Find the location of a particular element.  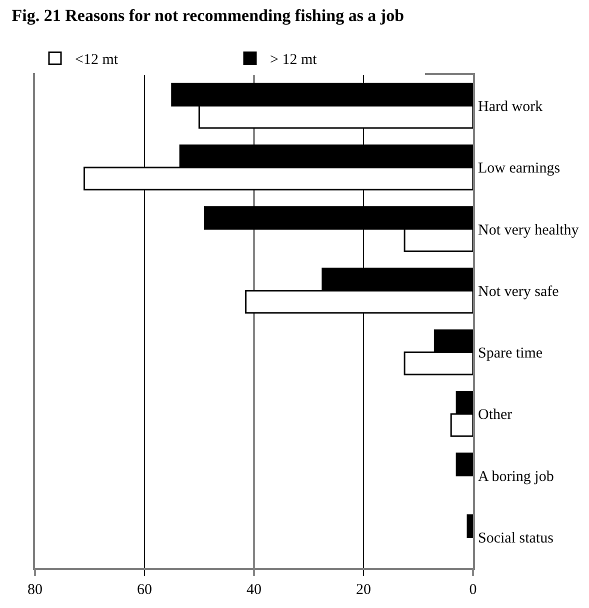

chart-title: Fig. 21 Reasons for not recommending fishing as a job is located at coordinates (208, 16).